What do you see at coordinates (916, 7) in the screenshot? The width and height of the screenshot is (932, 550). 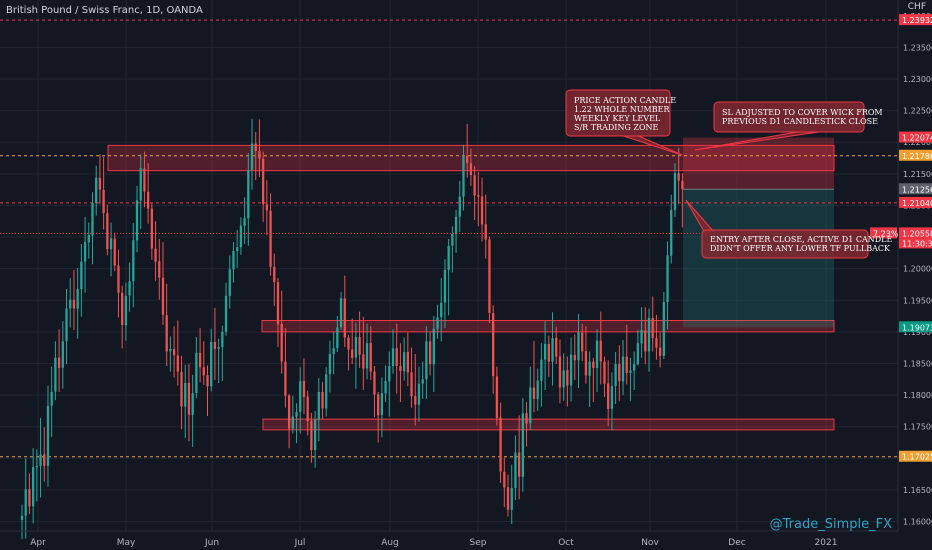 I see `currency-label: CHF` at bounding box center [916, 7].